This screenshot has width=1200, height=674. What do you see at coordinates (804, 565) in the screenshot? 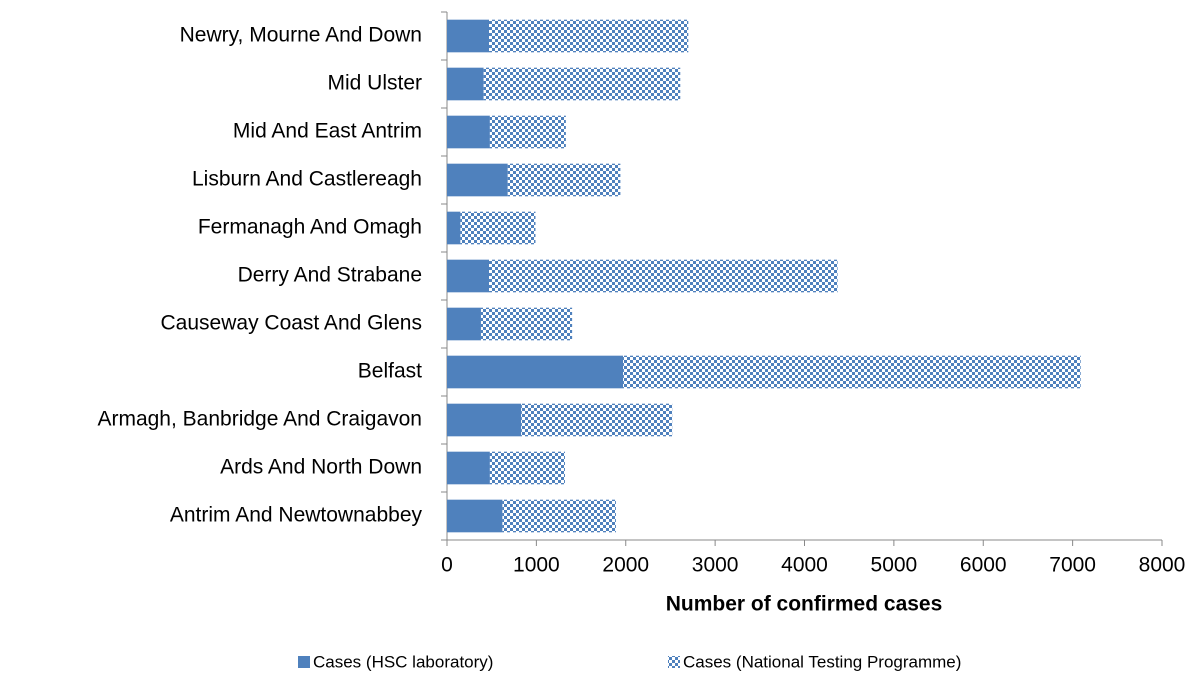
I see `x-tick-label: 4000` at bounding box center [804, 565].